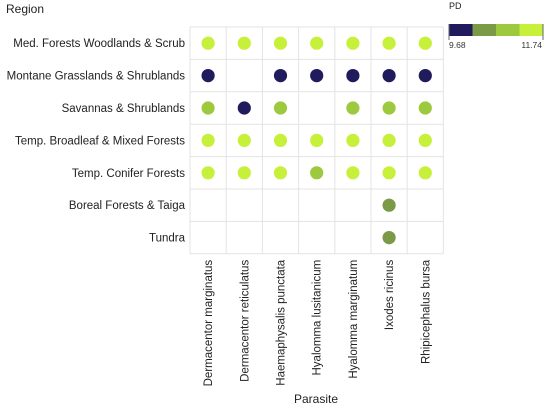  Describe the element at coordinates (100, 141) in the screenshot. I see `y-tick-label: Temp. Broadleaf & Mixed Forests` at that location.